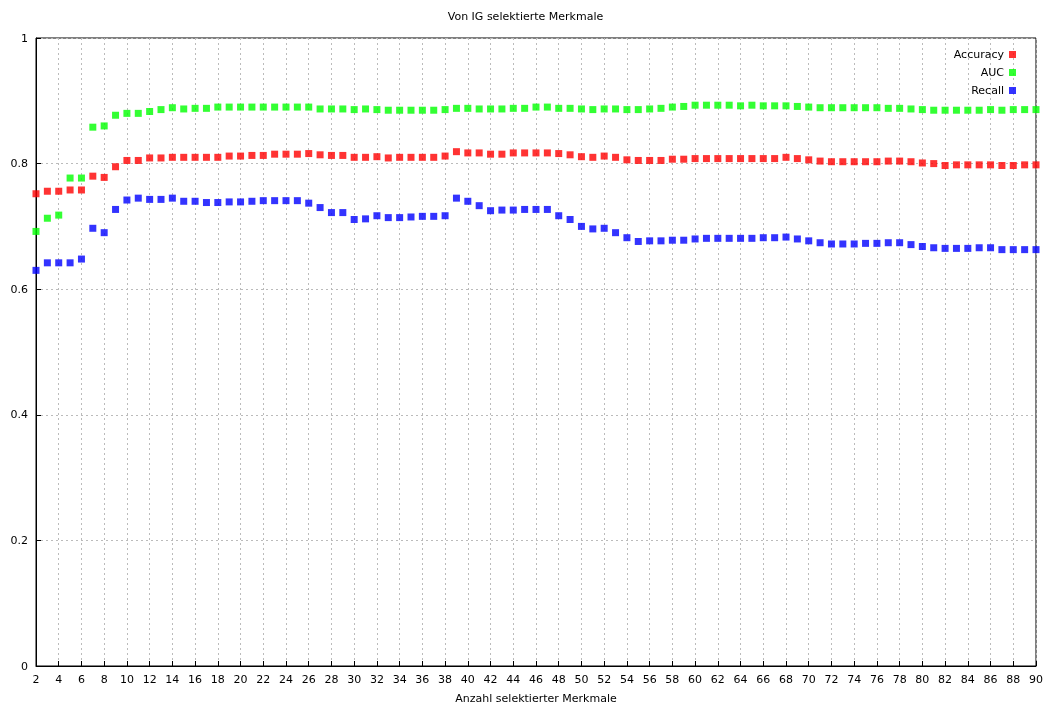  What do you see at coordinates (558, 679) in the screenshot?
I see `x-tick-label: 48` at bounding box center [558, 679].